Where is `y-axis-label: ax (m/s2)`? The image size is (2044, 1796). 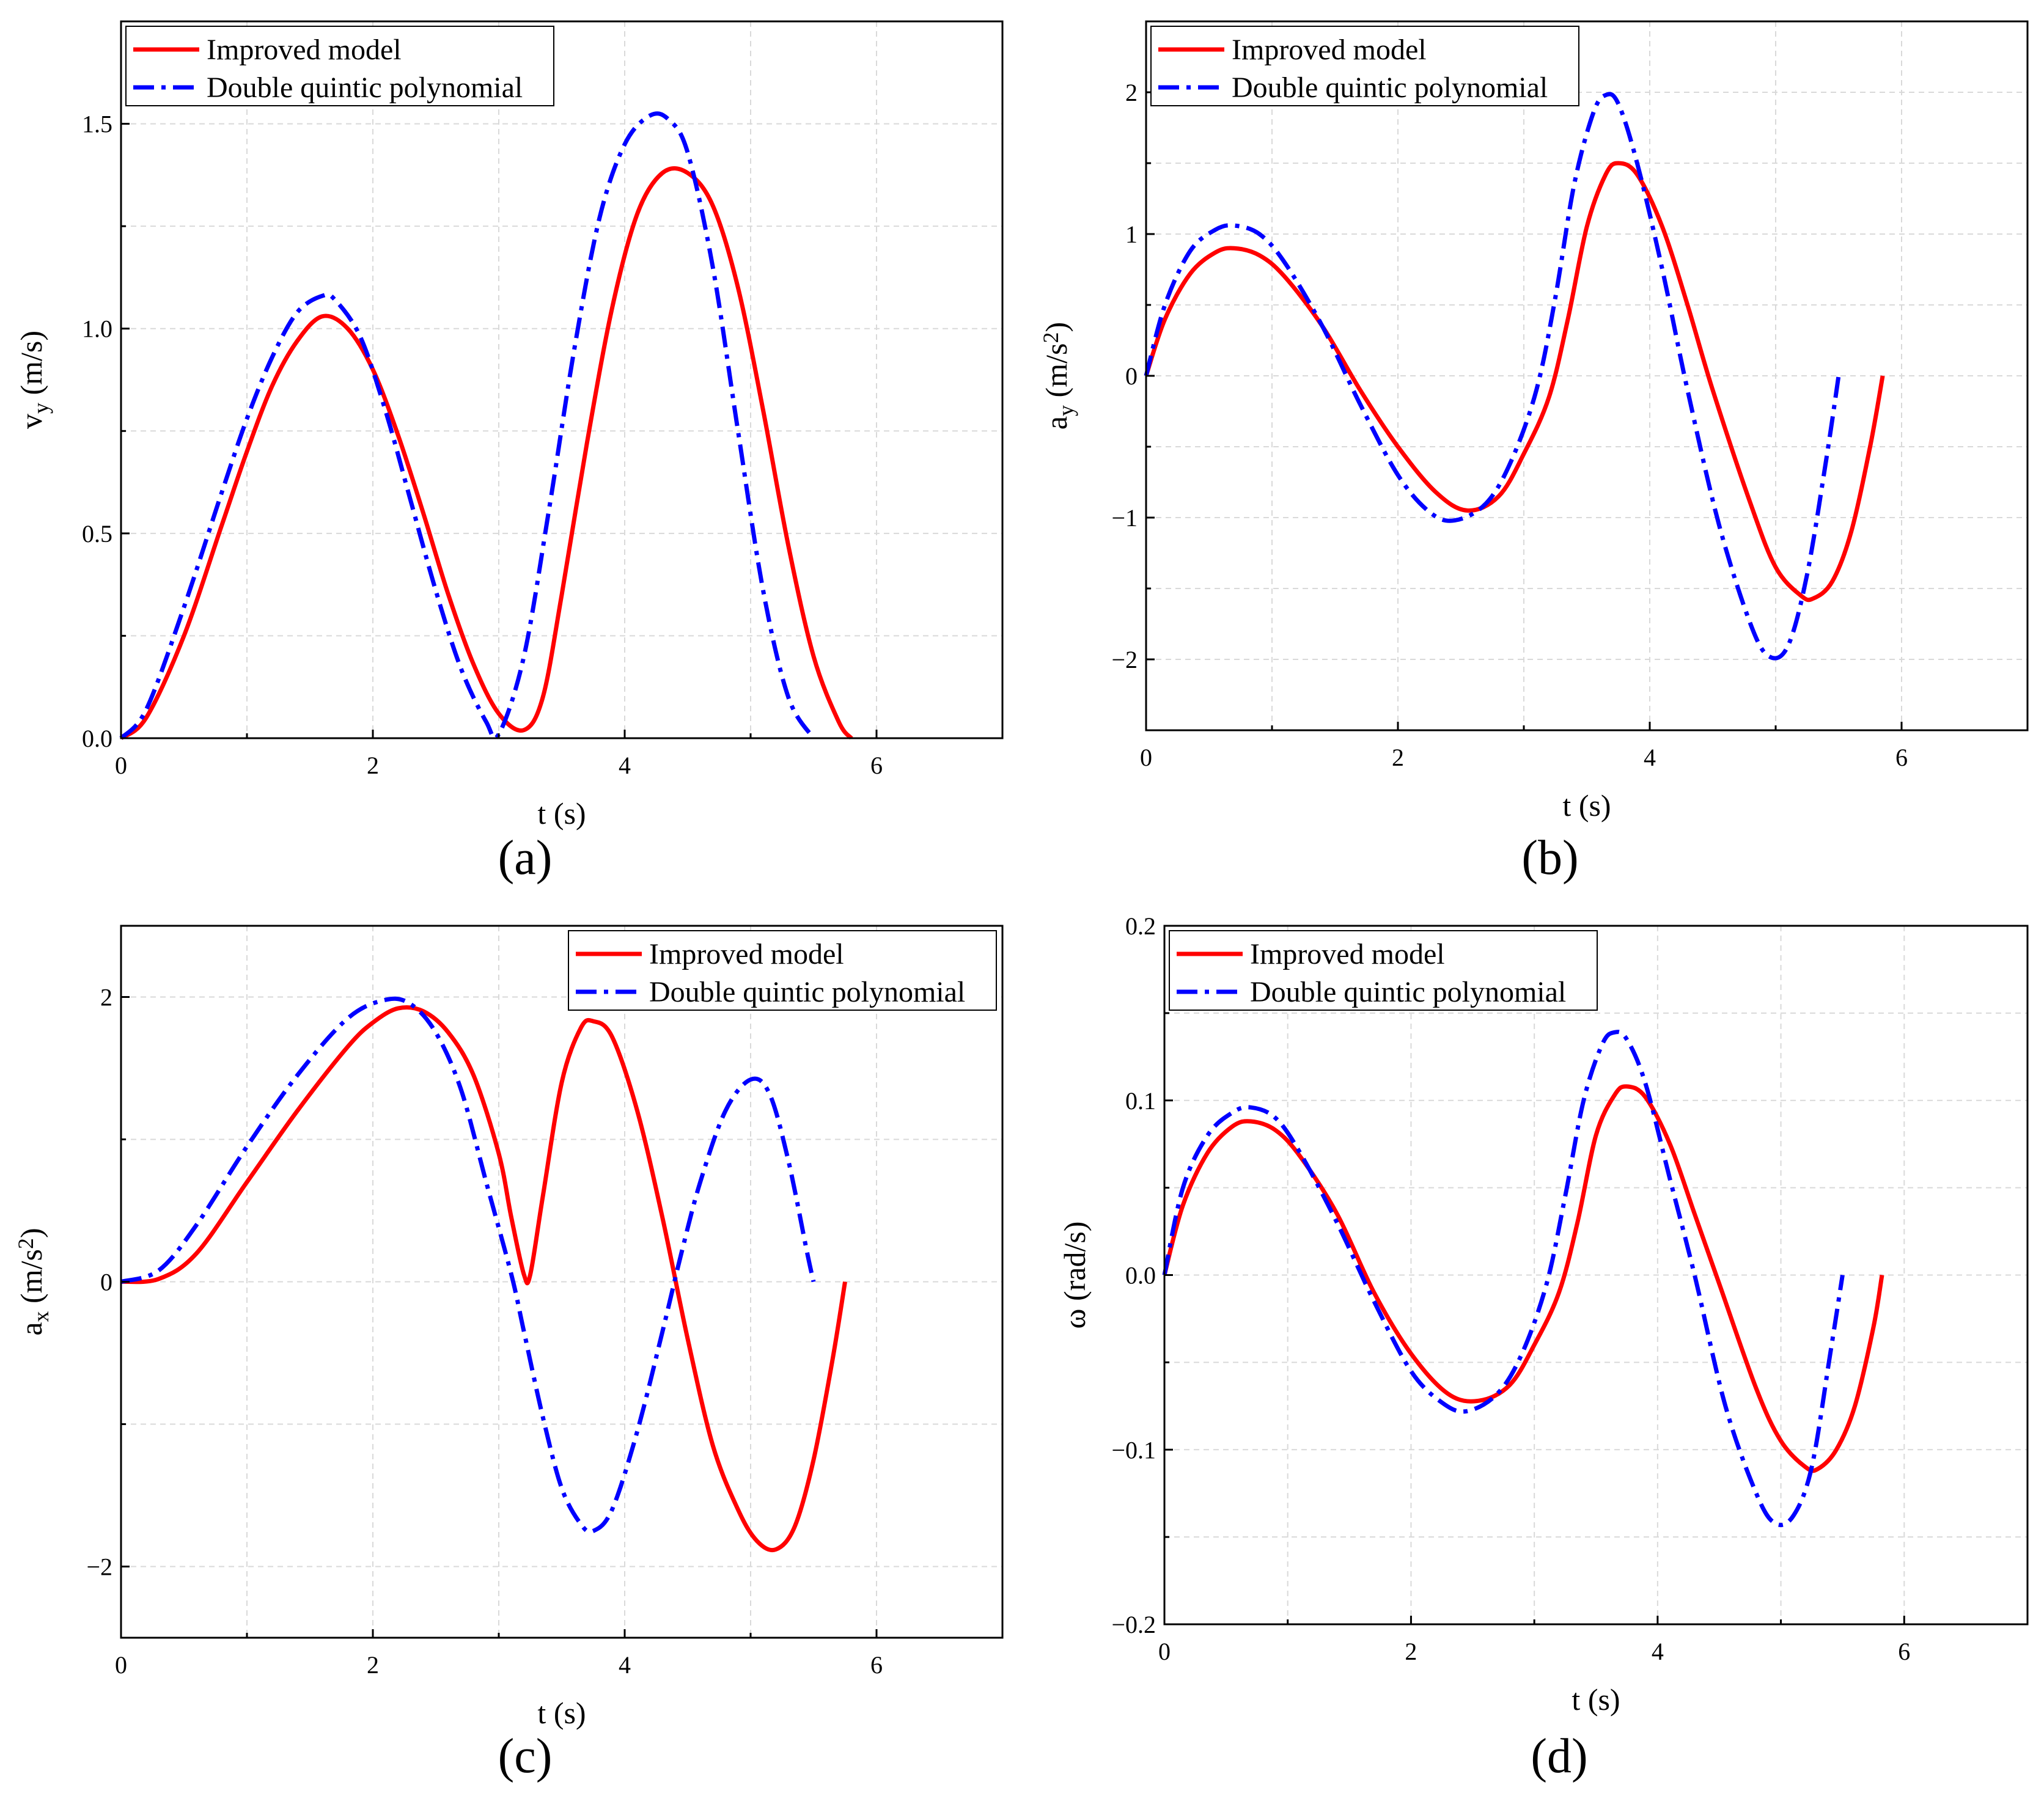
y-axis-label: ax (m/s2) is located at coordinates (33, 1282).